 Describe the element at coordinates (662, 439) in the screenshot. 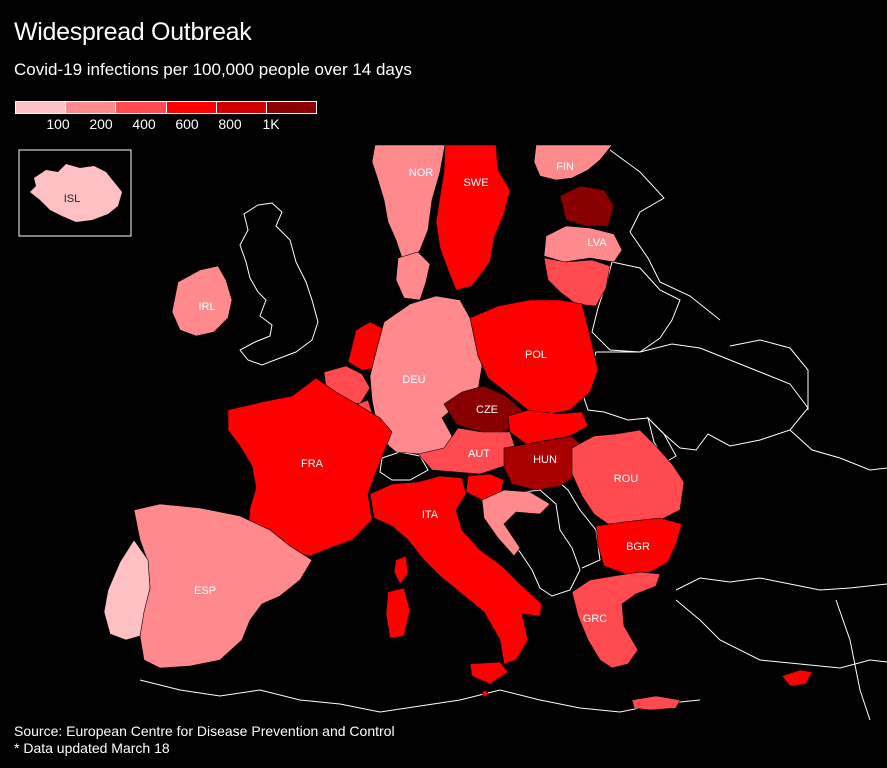

I see `outline-mda` at that location.